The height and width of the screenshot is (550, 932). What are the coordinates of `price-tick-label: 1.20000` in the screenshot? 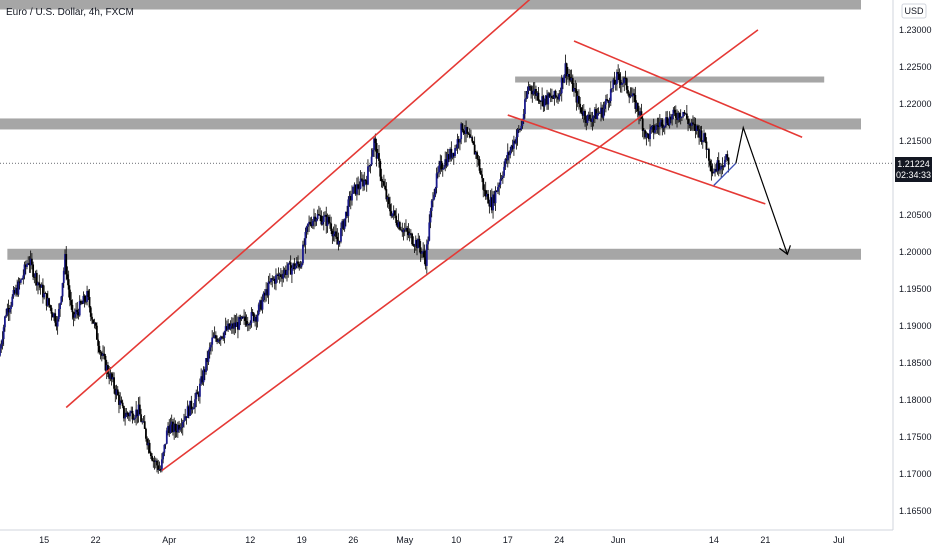 It's located at (915, 252).